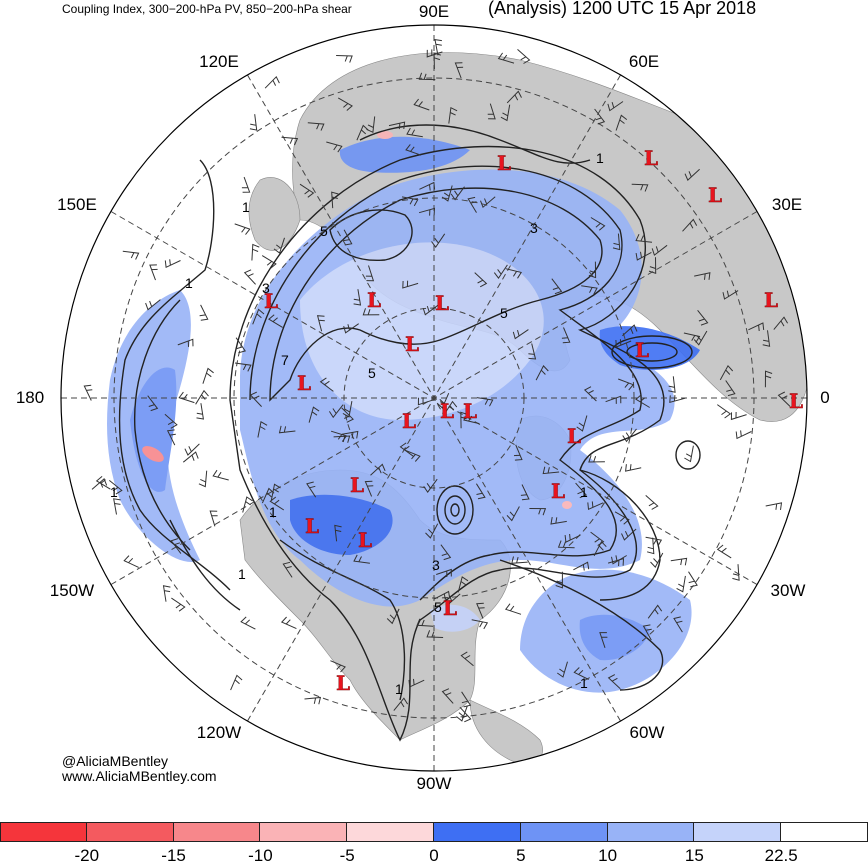 Image resolution: width=868 pixels, height=866 pixels. Describe the element at coordinates (205, 565) in the screenshot. I see `pv-contour-north-pacific` at that location.